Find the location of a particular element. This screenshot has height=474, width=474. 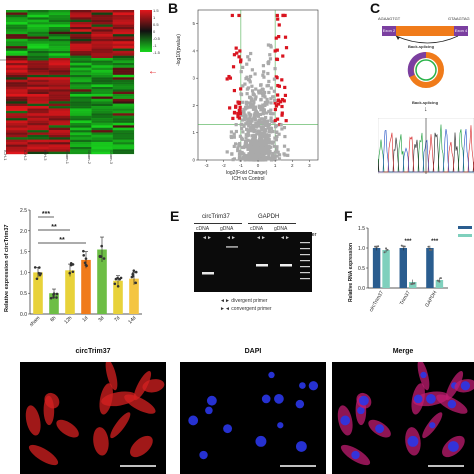

micrograph-title-merge: Merge is located at coordinates (403, 351).